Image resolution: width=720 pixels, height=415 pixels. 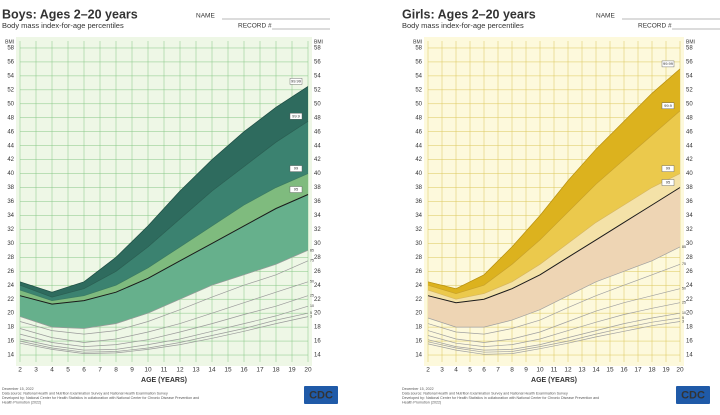 What do you see at coordinates (418, 90) in the screenshot?
I see `y-tick-label-left: 52` at bounding box center [418, 90].